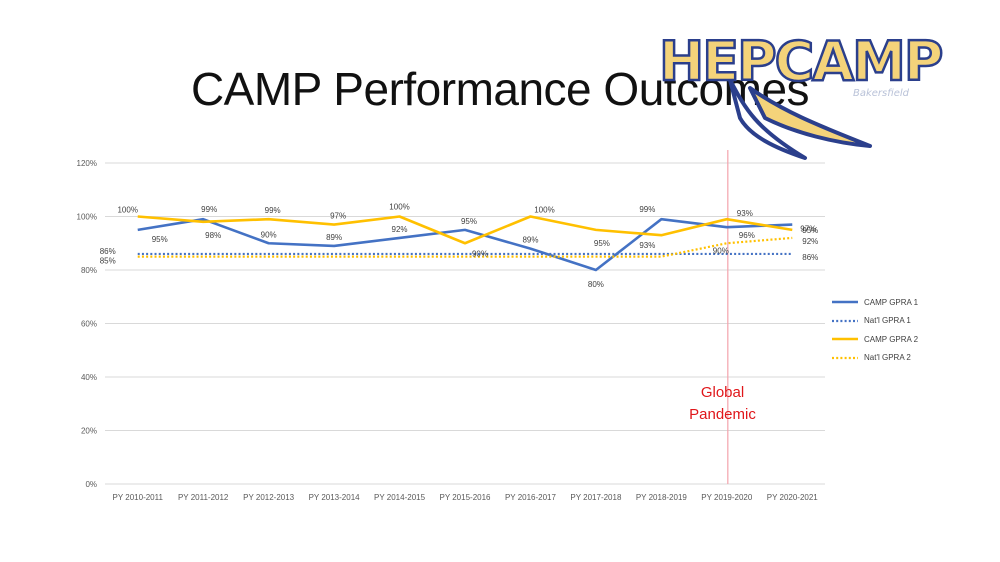  What do you see at coordinates (722, 414) in the screenshot?
I see `annotation-line-2: Pandemic` at bounding box center [722, 414].